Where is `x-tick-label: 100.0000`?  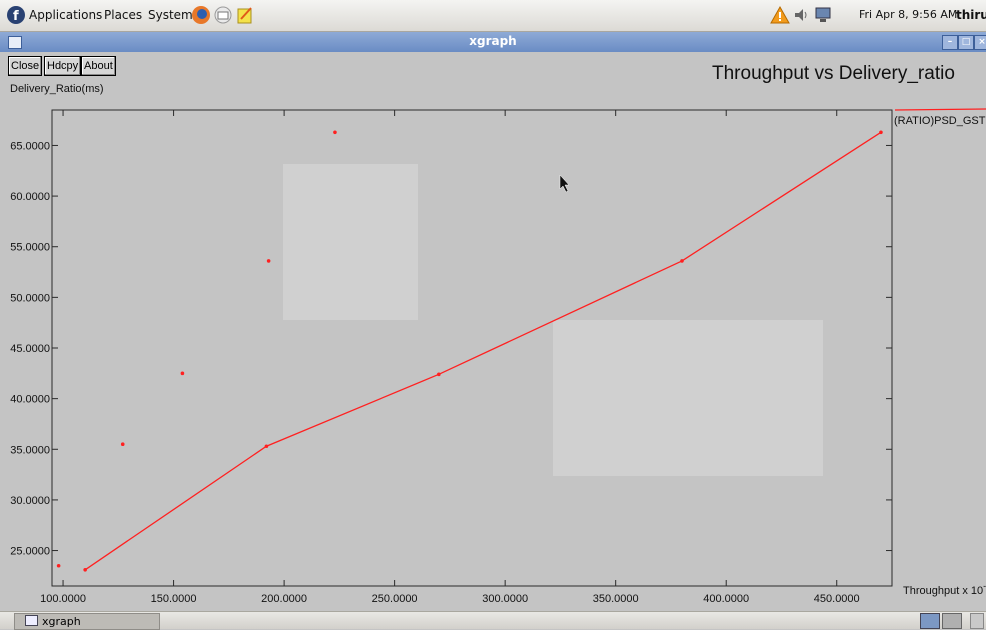
x-tick-label: 100.0000 is located at coordinates (63, 599).